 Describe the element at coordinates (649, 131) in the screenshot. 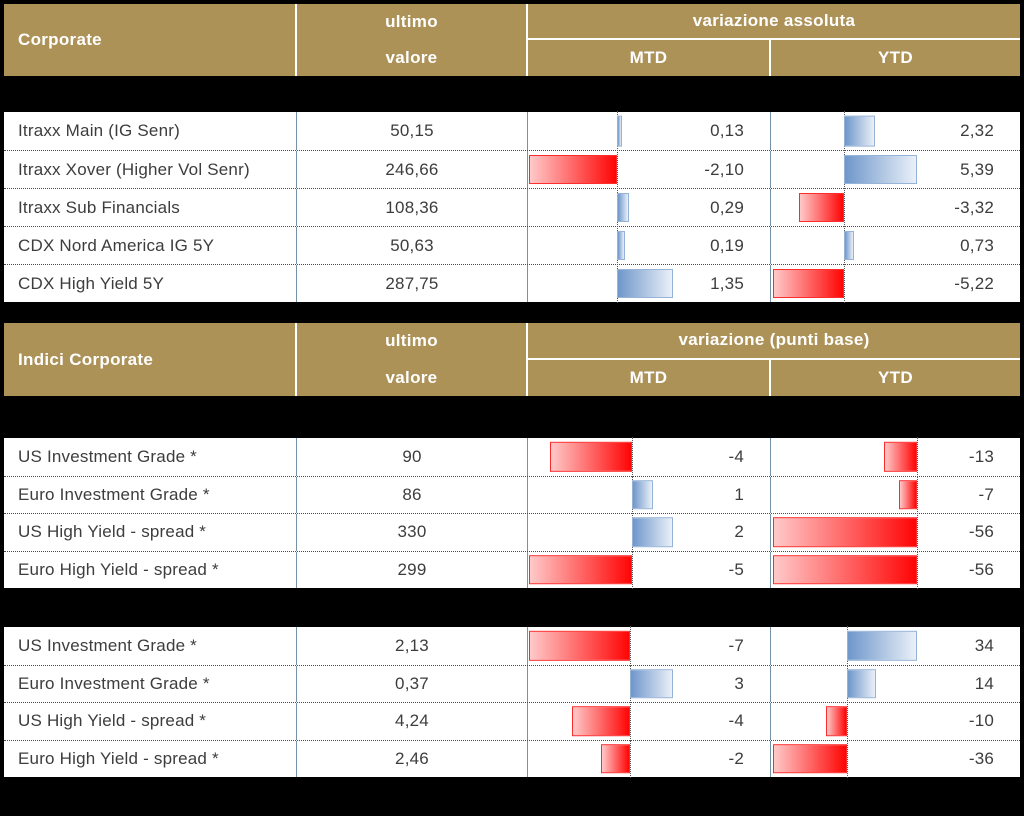

I see `mtd-cell: 0,13` at that location.